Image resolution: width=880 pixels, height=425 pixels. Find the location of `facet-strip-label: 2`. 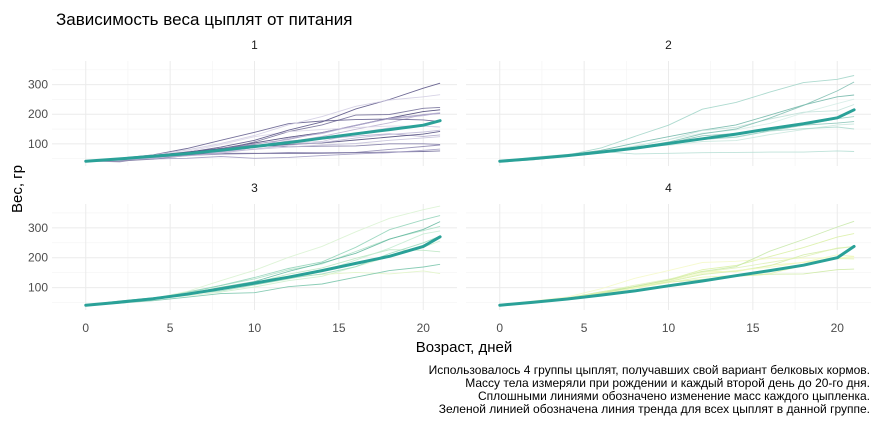

facet-strip-label: 2 is located at coordinates (668, 45).